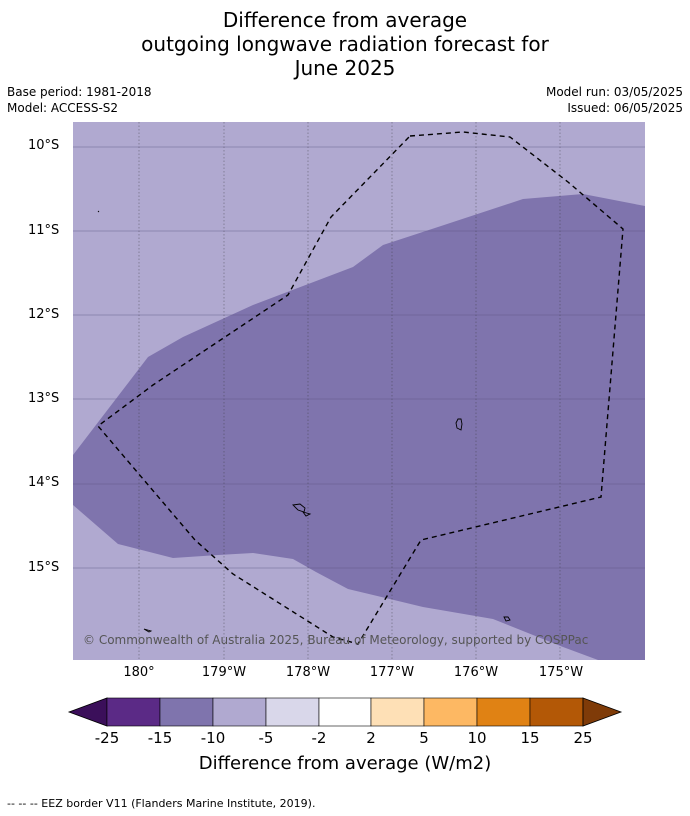 This screenshot has width=690, height=816. What do you see at coordinates (224, 672) in the screenshot?
I see `lon-label-179w: 179°W` at bounding box center [224, 672].